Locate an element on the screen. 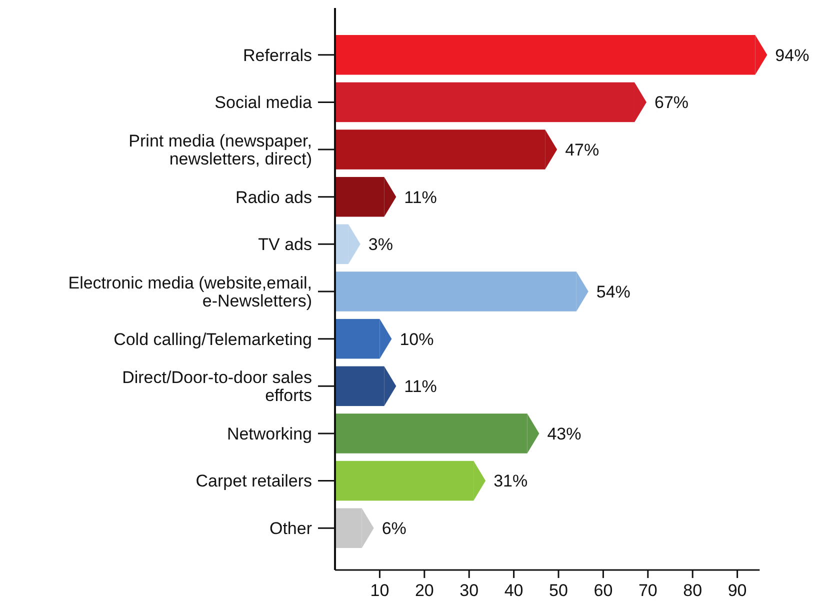 The width and height of the screenshot is (824, 610). y-tick-label: Other is located at coordinates (290, 528).